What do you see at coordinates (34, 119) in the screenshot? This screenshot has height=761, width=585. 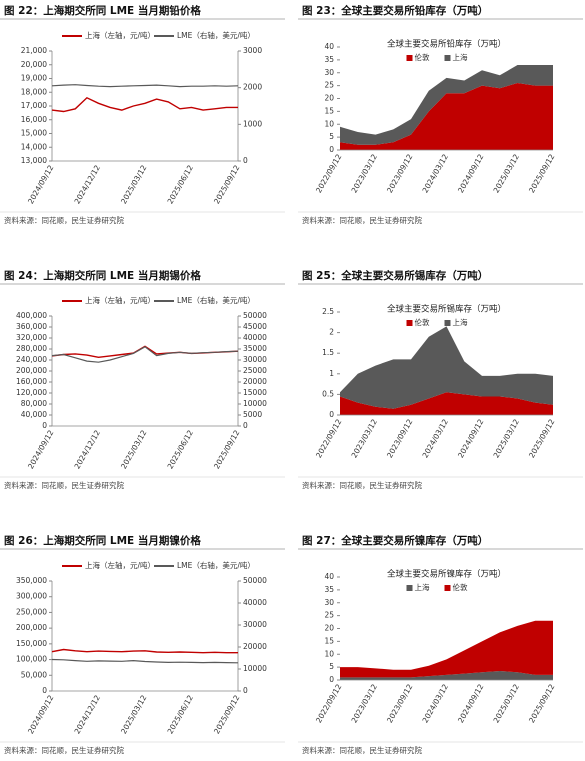 I see `y-tick-label: 16,000` at bounding box center [34, 119].